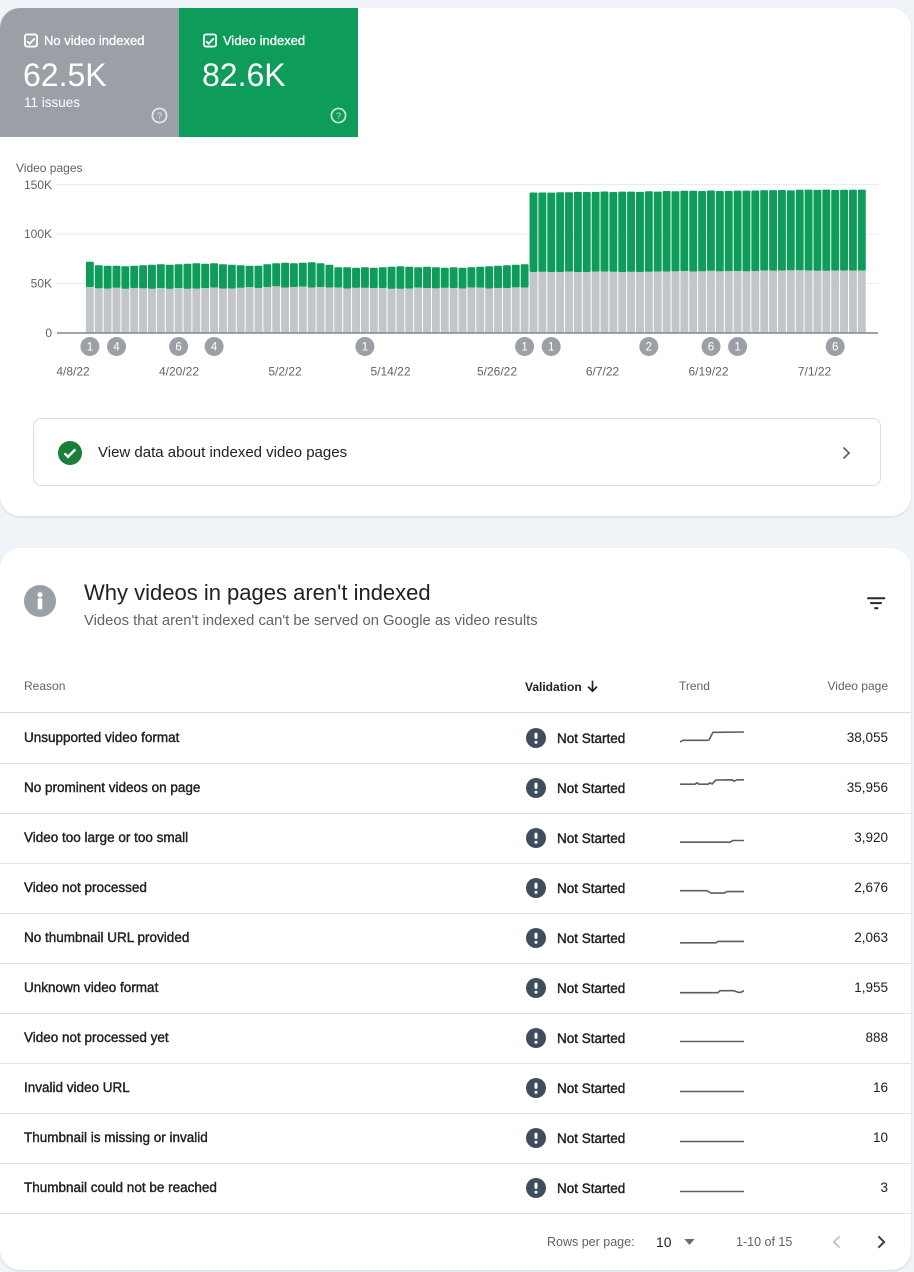 The height and width of the screenshot is (1272, 914). What do you see at coordinates (285, 372) in the screenshot?
I see `svg-text: 5/2/22` at bounding box center [285, 372].